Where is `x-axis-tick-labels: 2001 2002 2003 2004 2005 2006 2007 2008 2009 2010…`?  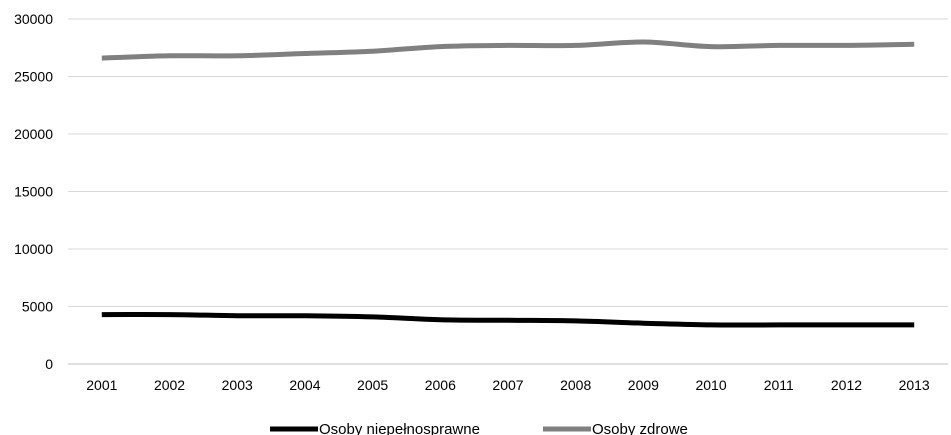
x-axis-tick-labels: 2001 2002 2003 2004 2005 2006 2007 2008 2009 2010… is located at coordinates (508, 385).